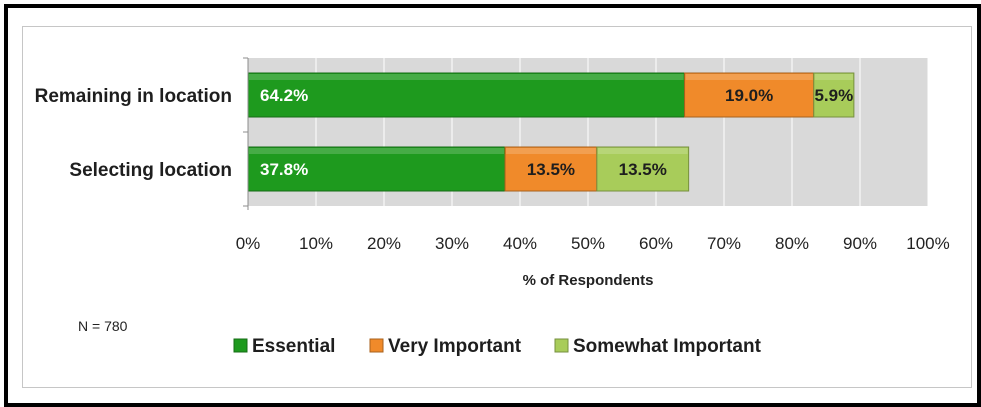  I want to click on data-label-very-important-selecting-location: 13.5%, so click(551, 169).